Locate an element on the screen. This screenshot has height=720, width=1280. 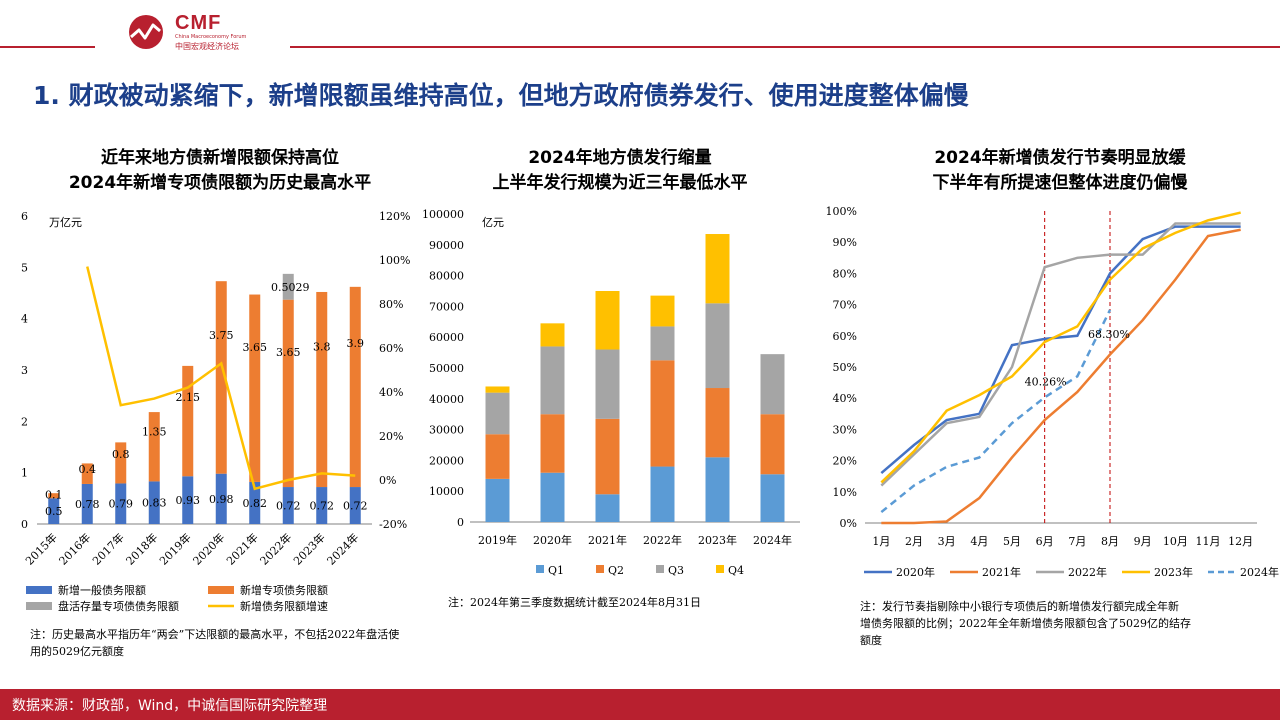
line-series-2022年 is located at coordinates (1060, 354).